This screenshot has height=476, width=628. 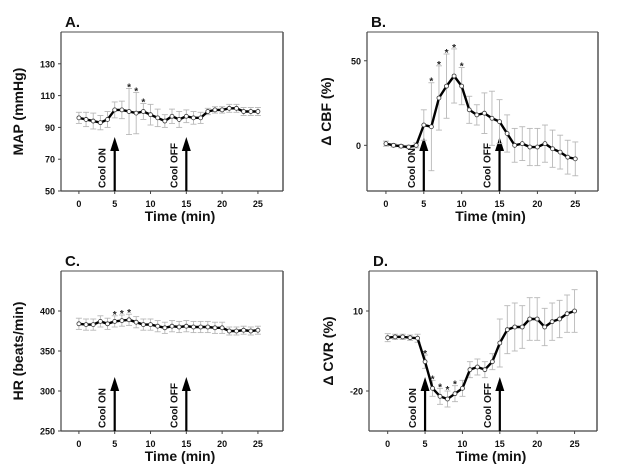 I want to click on y-tick-label: -20, so click(x=356, y=392).